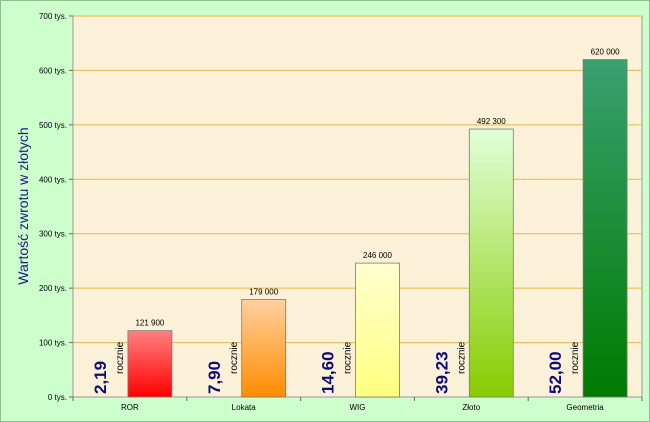 This screenshot has height=422, width=650. What do you see at coordinates (53, 70) in the screenshot?
I see `y-tick-label: 600 tys.` at bounding box center [53, 70].